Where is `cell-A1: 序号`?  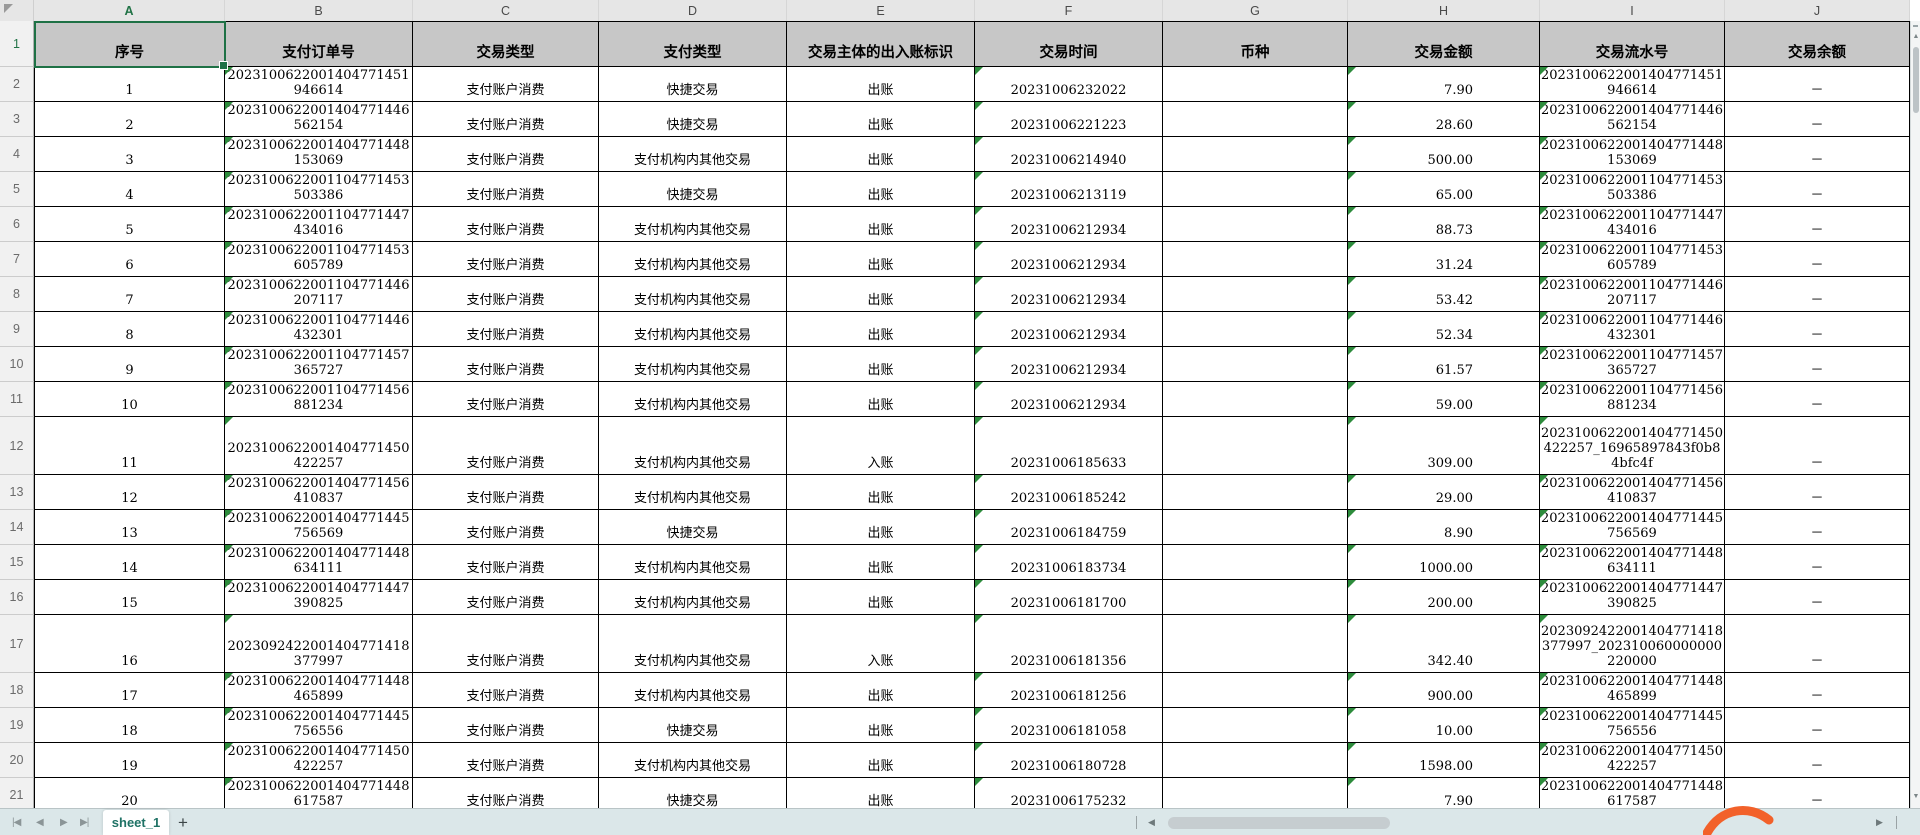 cell-A1: 序号 is located at coordinates (129, 44).